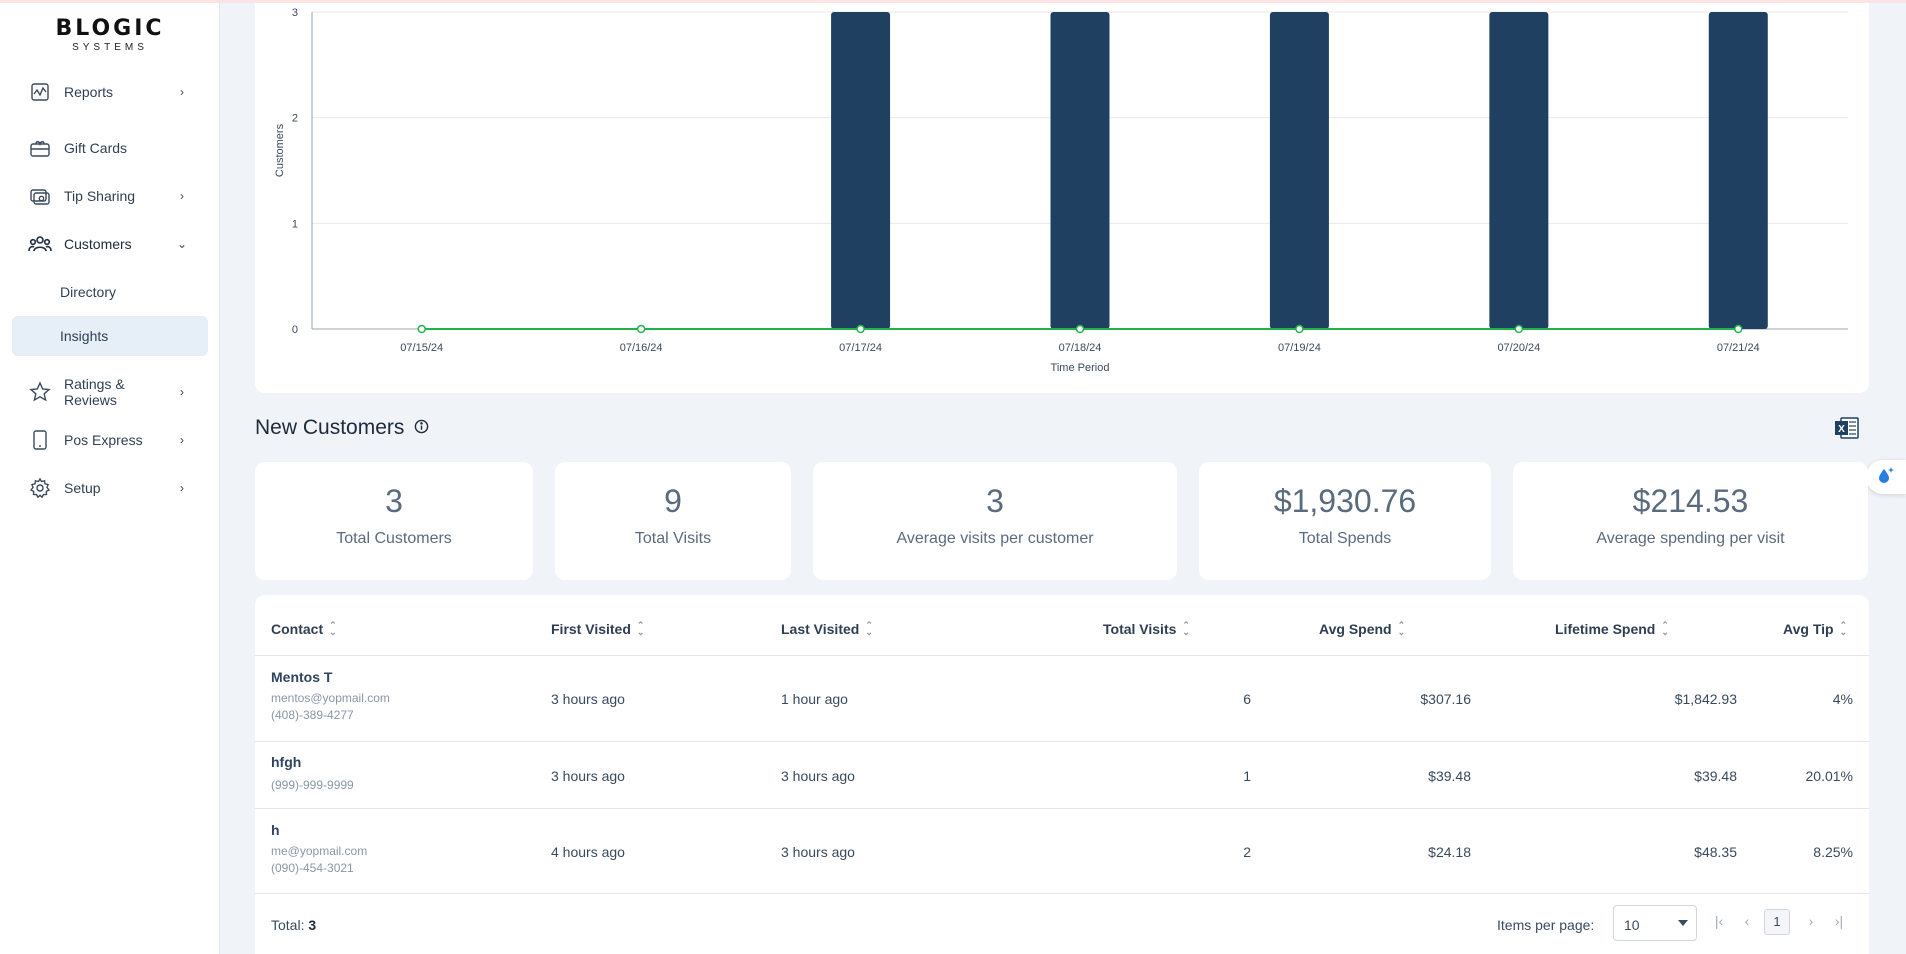 The image size is (1906, 954). Describe the element at coordinates (1605, 629) in the screenshot. I see `column-label: Lifetime Spend` at that location.